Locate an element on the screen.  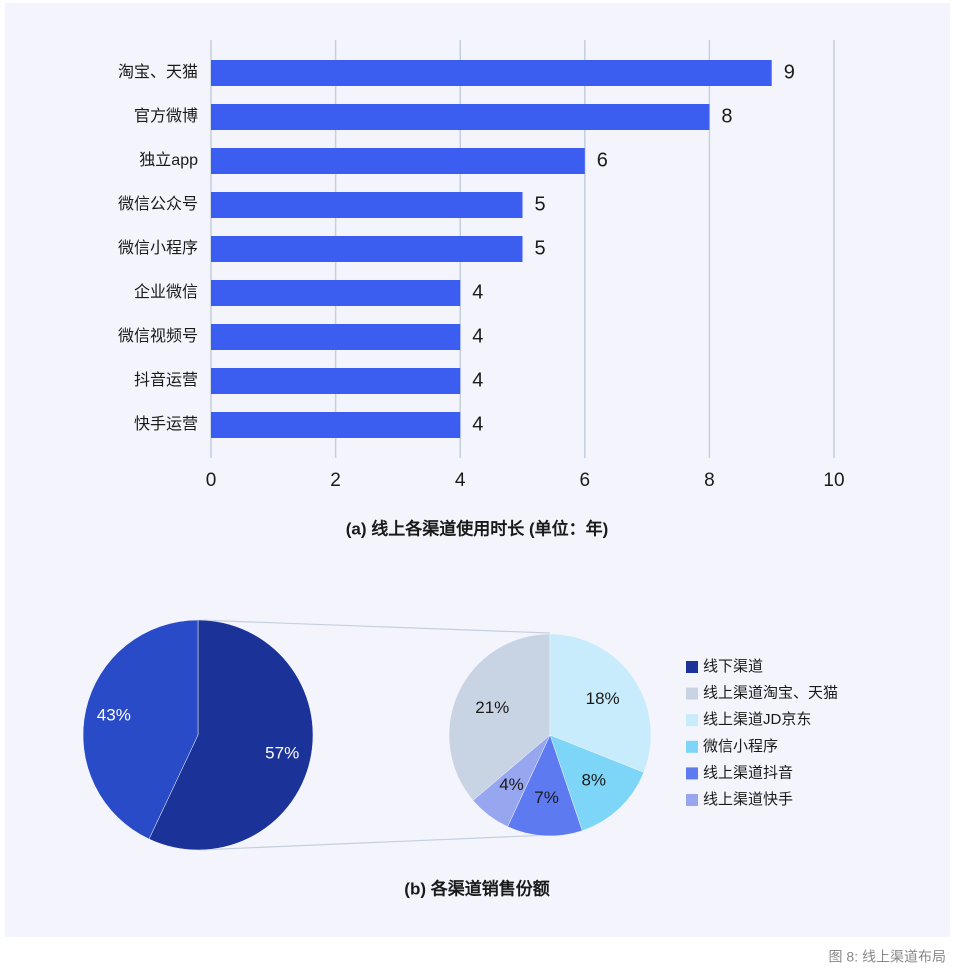
legend-label: 线上渠道抖音 is located at coordinates (748, 772).